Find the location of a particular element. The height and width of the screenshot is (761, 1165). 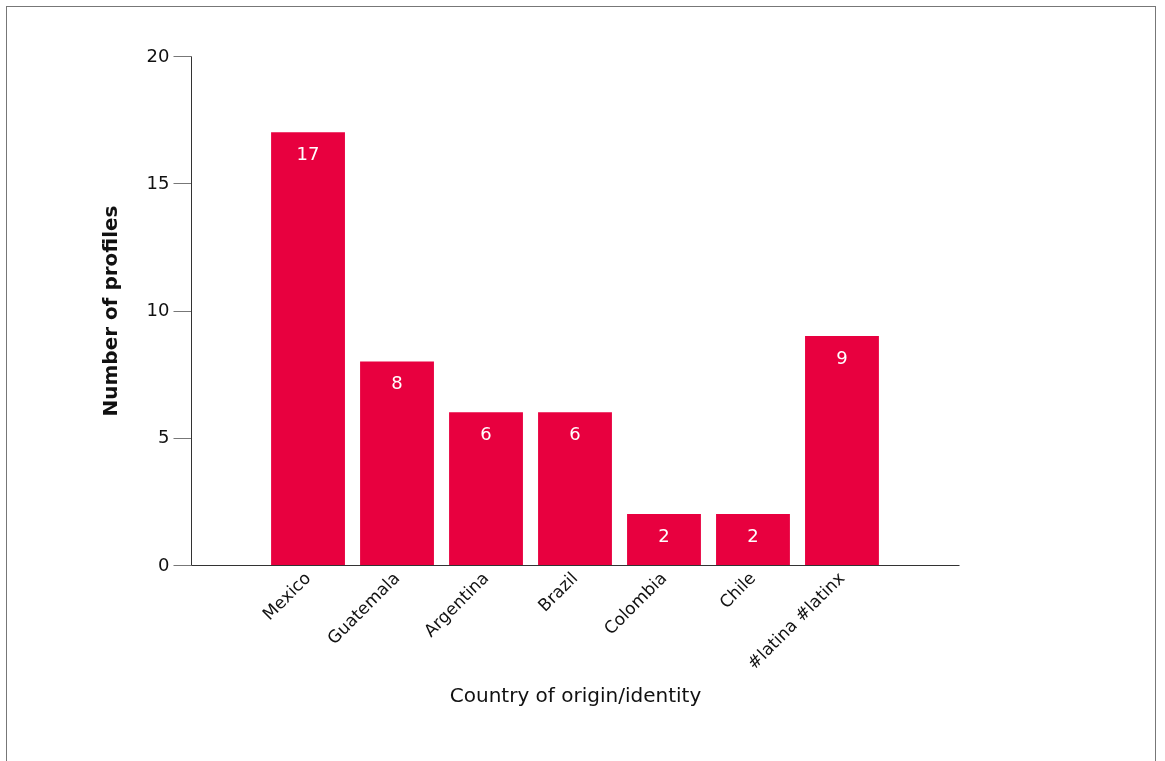

y-tick-label: 15 is located at coordinates (158, 182).